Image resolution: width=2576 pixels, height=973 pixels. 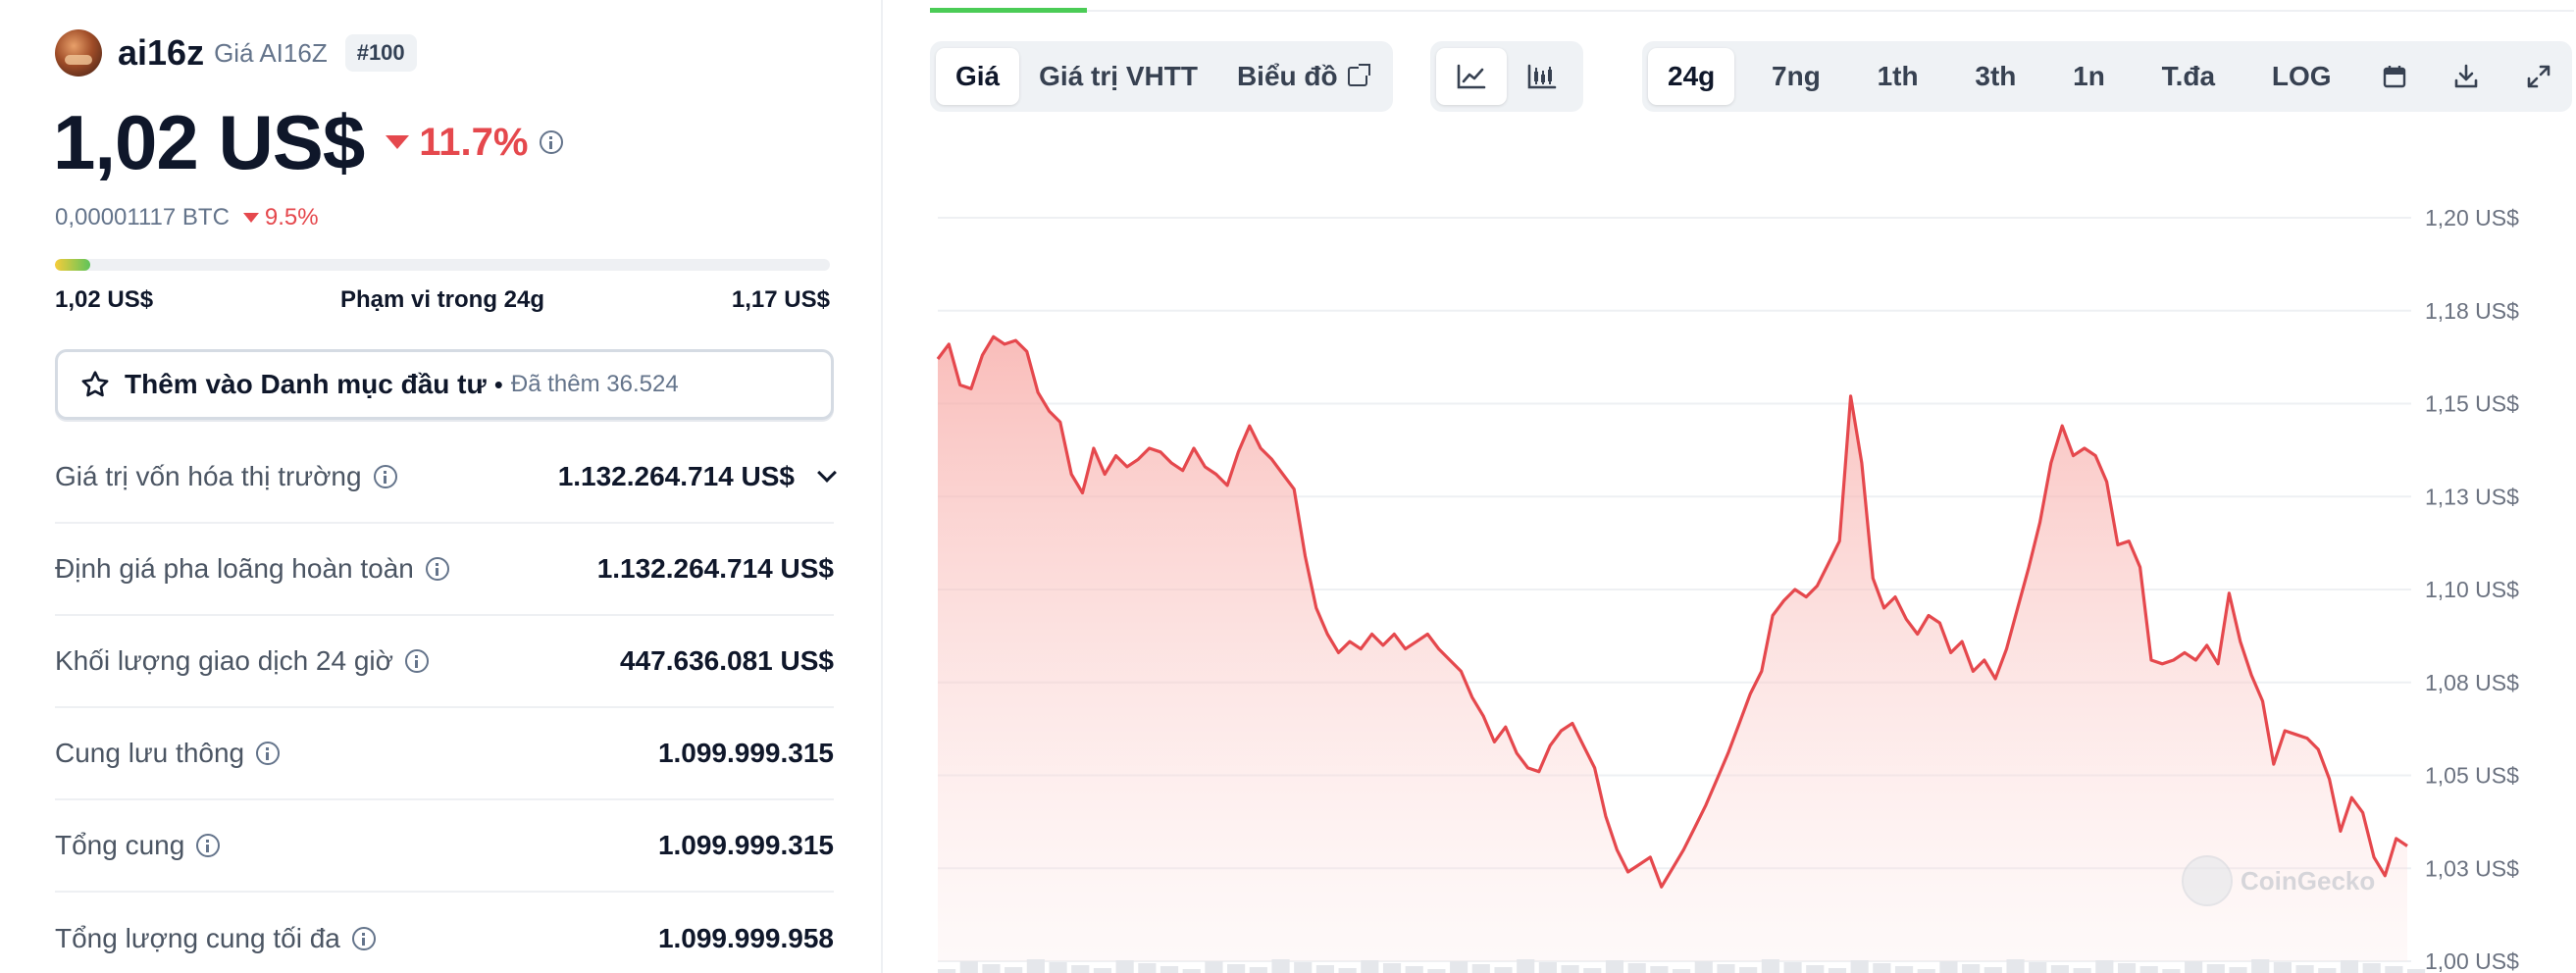 What do you see at coordinates (2188, 76) in the screenshot?
I see `range-max: T.đa` at bounding box center [2188, 76].